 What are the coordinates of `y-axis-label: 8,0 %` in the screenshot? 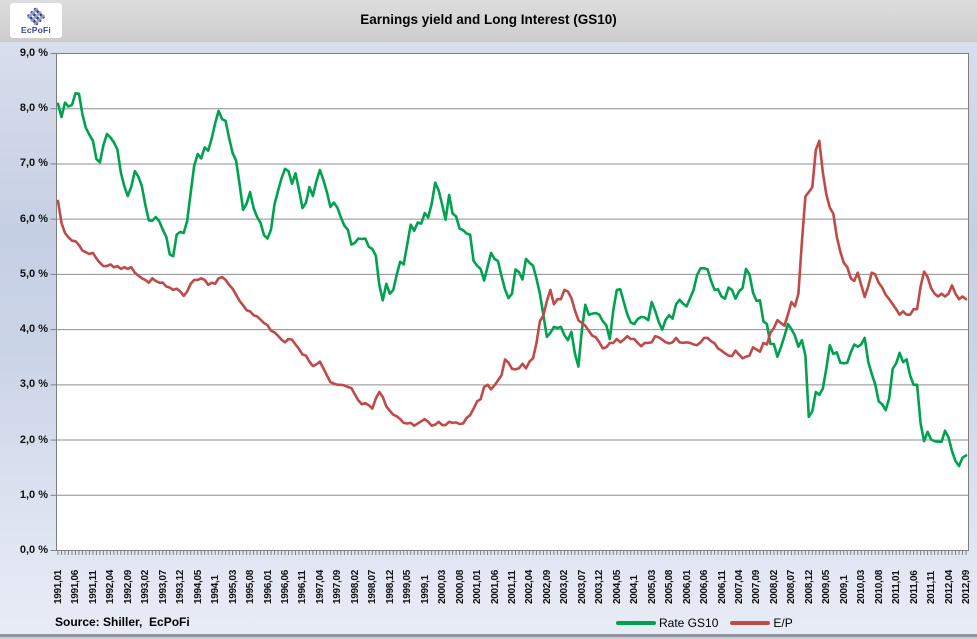 It's located at (33, 108).